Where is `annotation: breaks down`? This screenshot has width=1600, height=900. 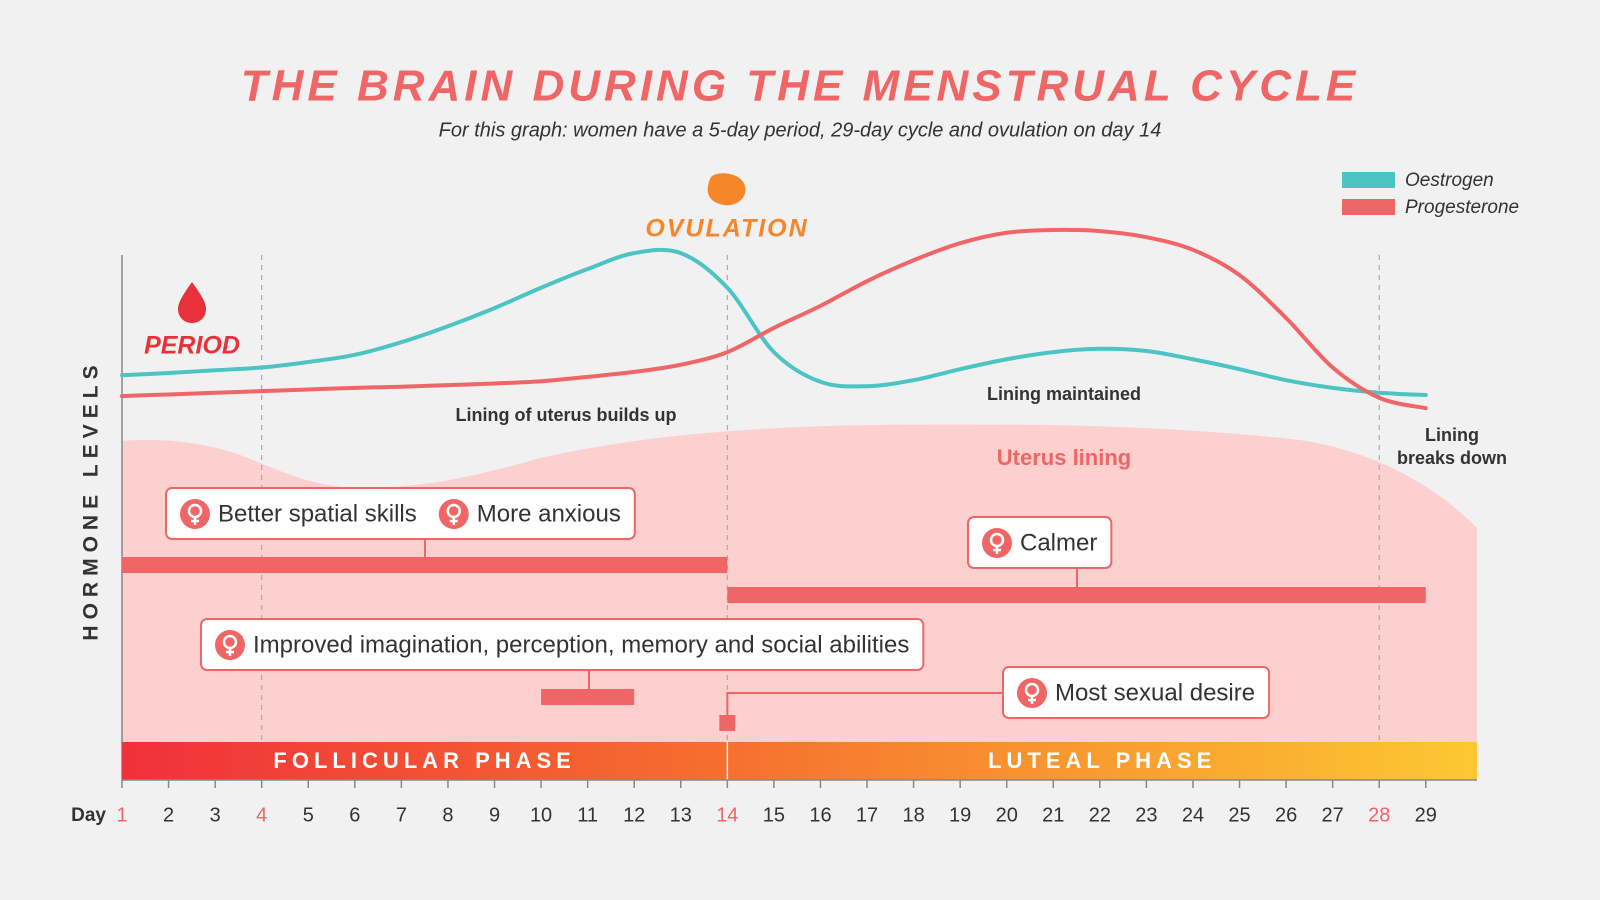 annotation: breaks down is located at coordinates (1452, 458).